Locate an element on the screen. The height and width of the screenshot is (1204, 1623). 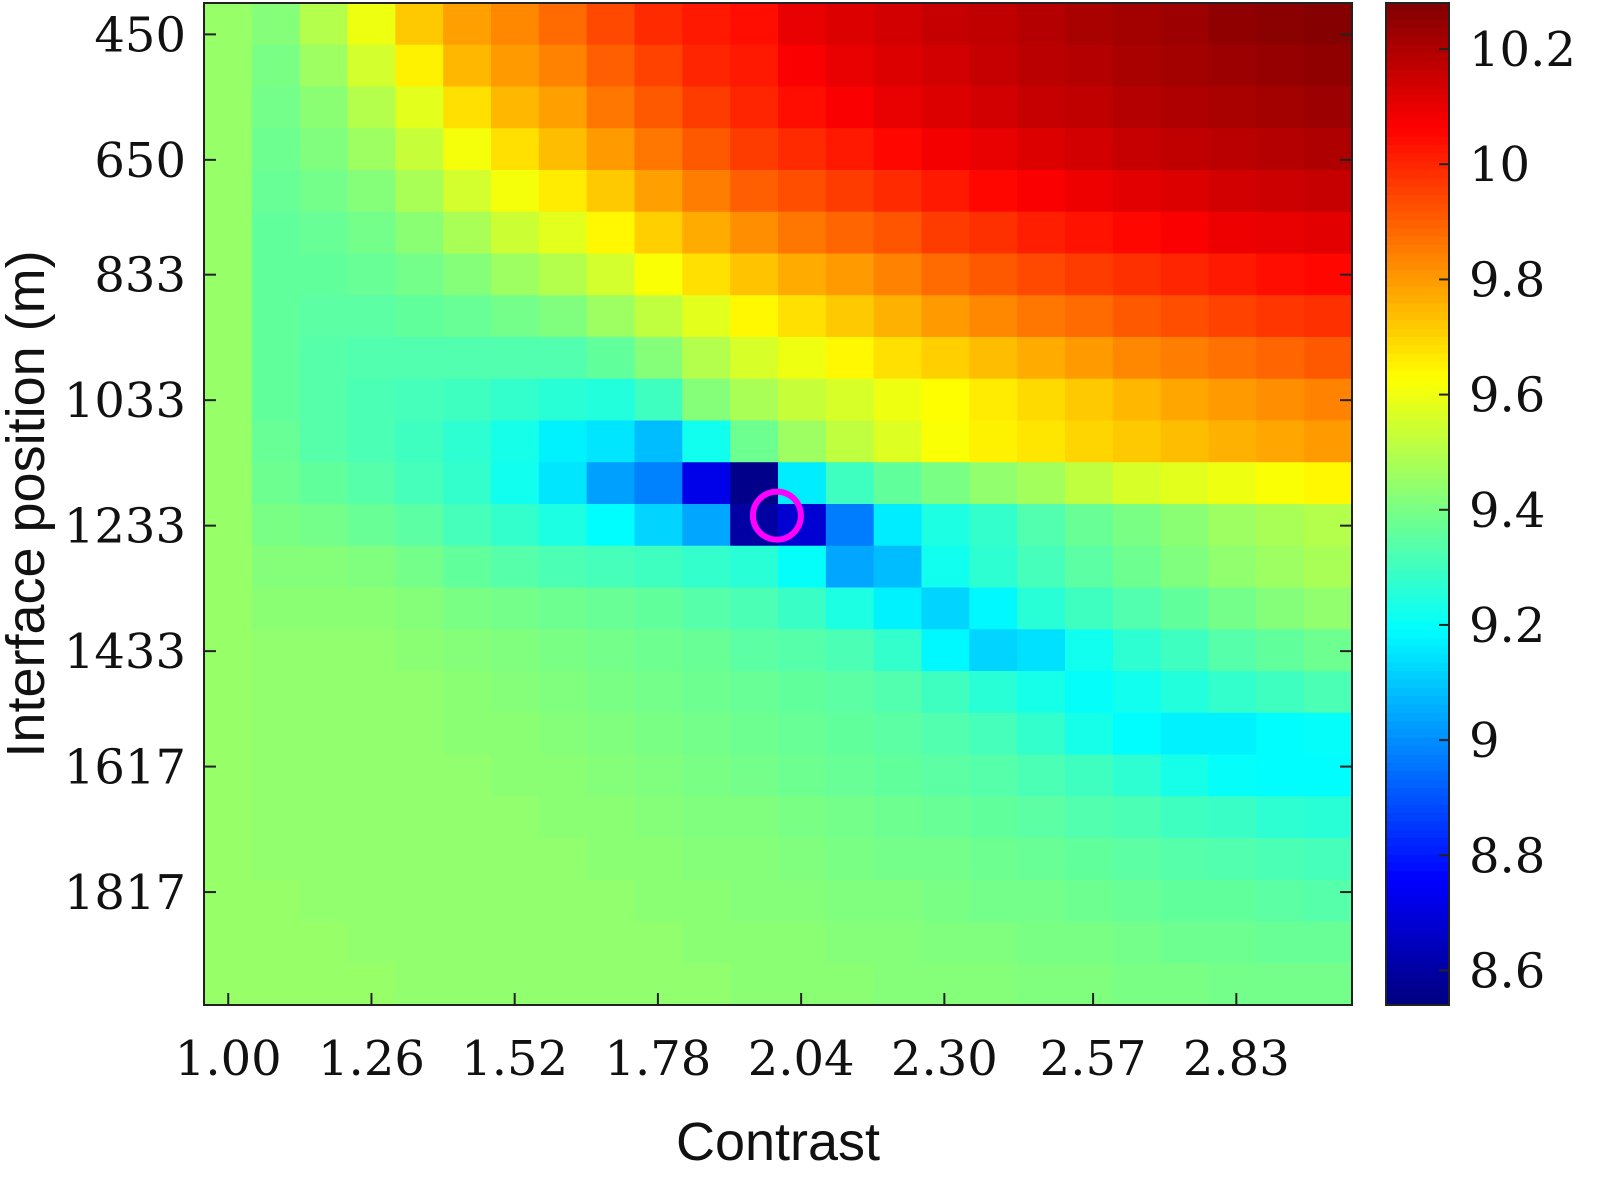
y-tick-label: 1617 is located at coordinates (125, 768).